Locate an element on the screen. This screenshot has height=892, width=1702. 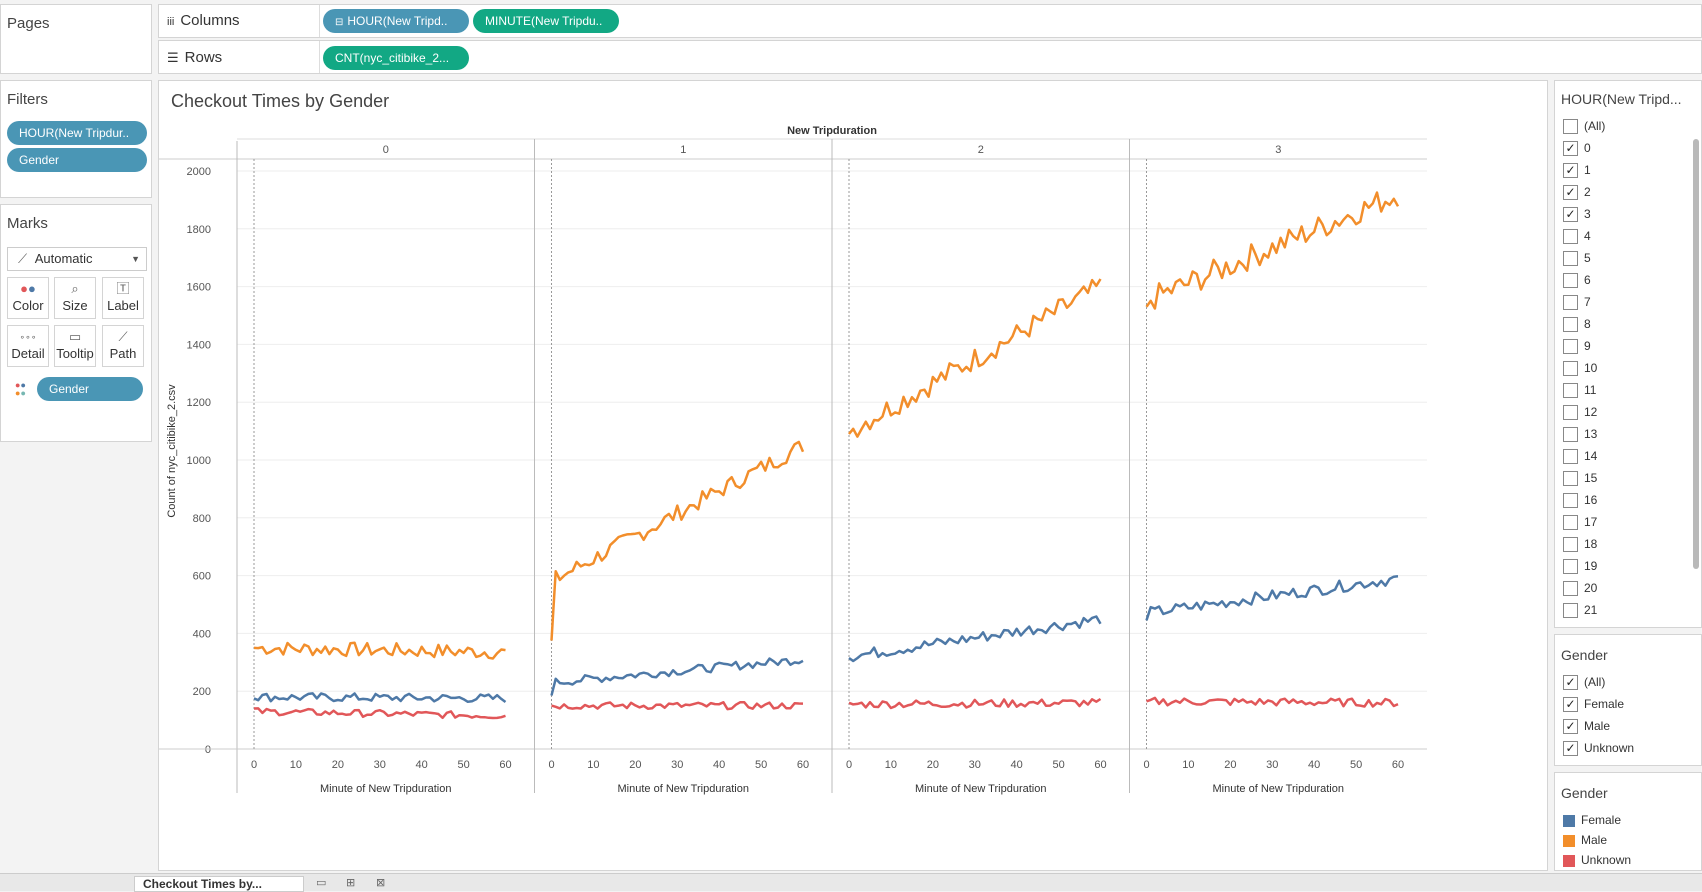
hour-filter-scrollbar is located at coordinates (1696, 354).